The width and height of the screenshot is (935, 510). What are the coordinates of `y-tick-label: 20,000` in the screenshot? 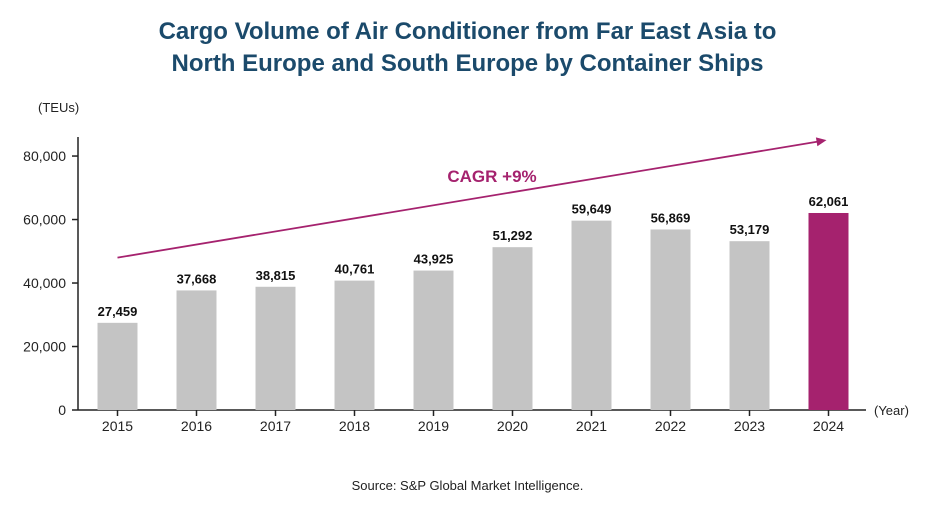 It's located at (44, 347).